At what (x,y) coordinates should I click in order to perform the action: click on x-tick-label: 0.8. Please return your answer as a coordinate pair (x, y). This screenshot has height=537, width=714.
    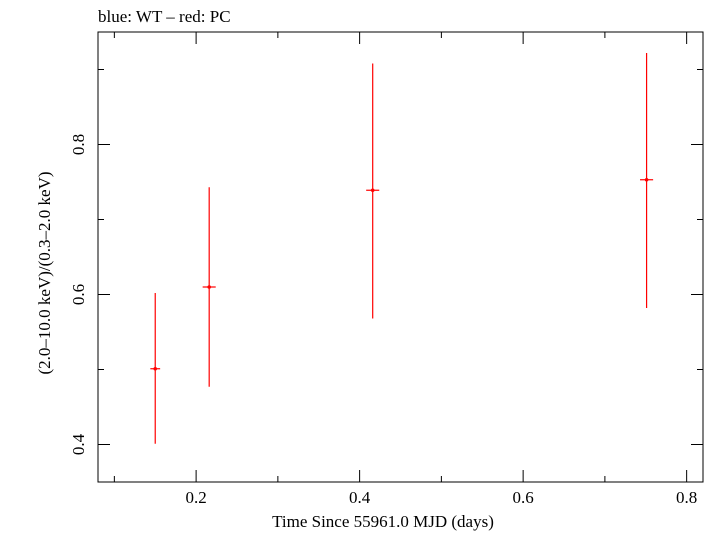
    Looking at the image, I should click on (686, 497).